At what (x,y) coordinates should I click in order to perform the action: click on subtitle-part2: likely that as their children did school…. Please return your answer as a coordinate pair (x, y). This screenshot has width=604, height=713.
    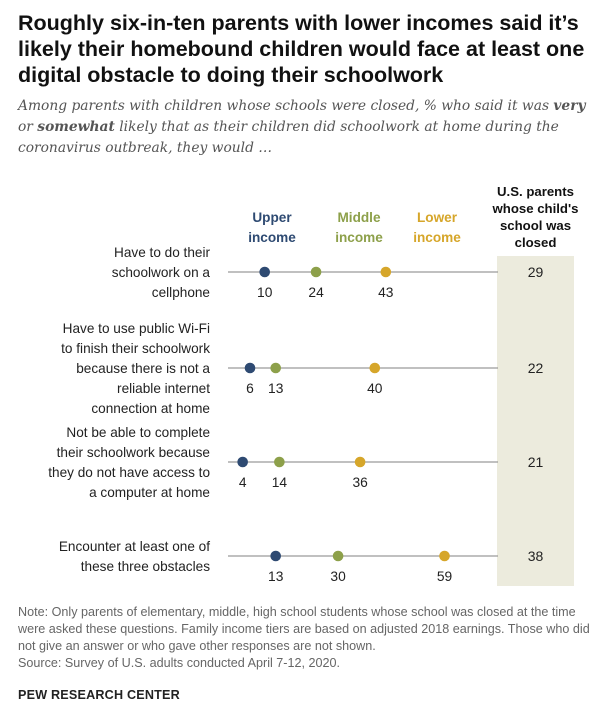
    Looking at the image, I should click on (288, 137).